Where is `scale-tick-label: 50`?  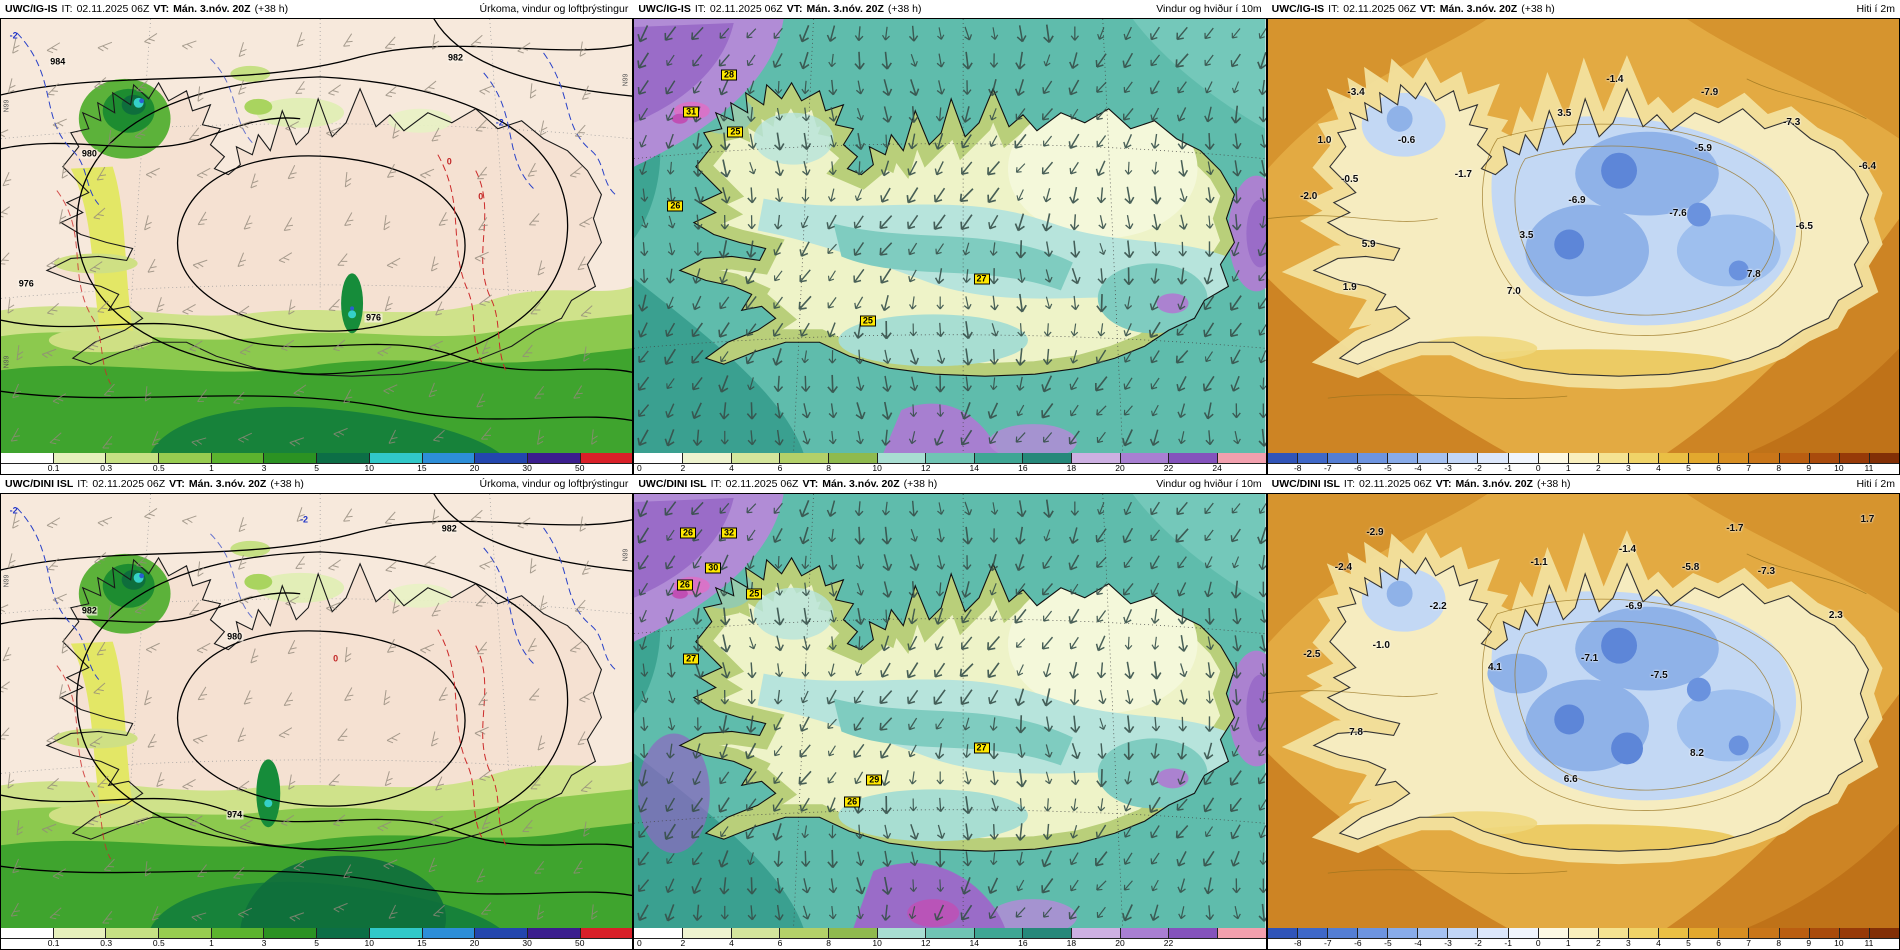
scale-tick-label: 50 is located at coordinates (579, 468).